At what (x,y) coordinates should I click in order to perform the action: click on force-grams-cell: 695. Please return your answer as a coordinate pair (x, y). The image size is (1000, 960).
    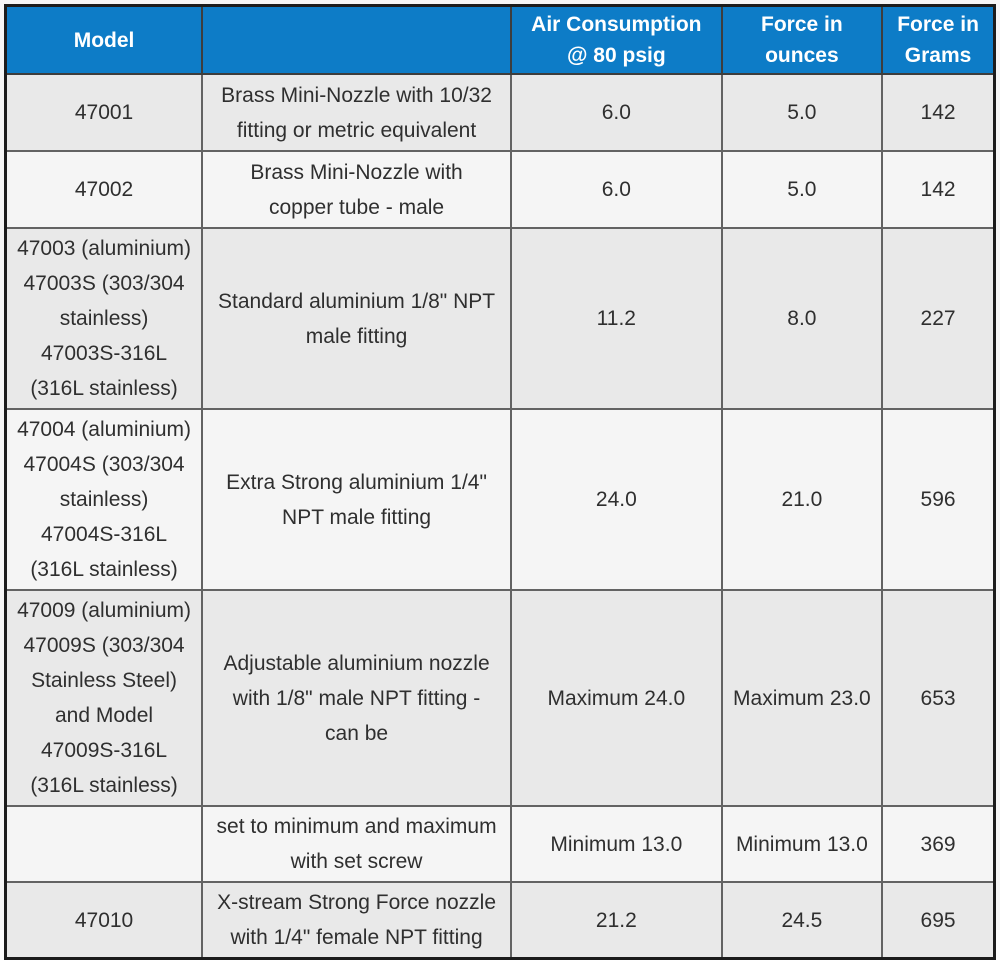
    Looking at the image, I should click on (938, 920).